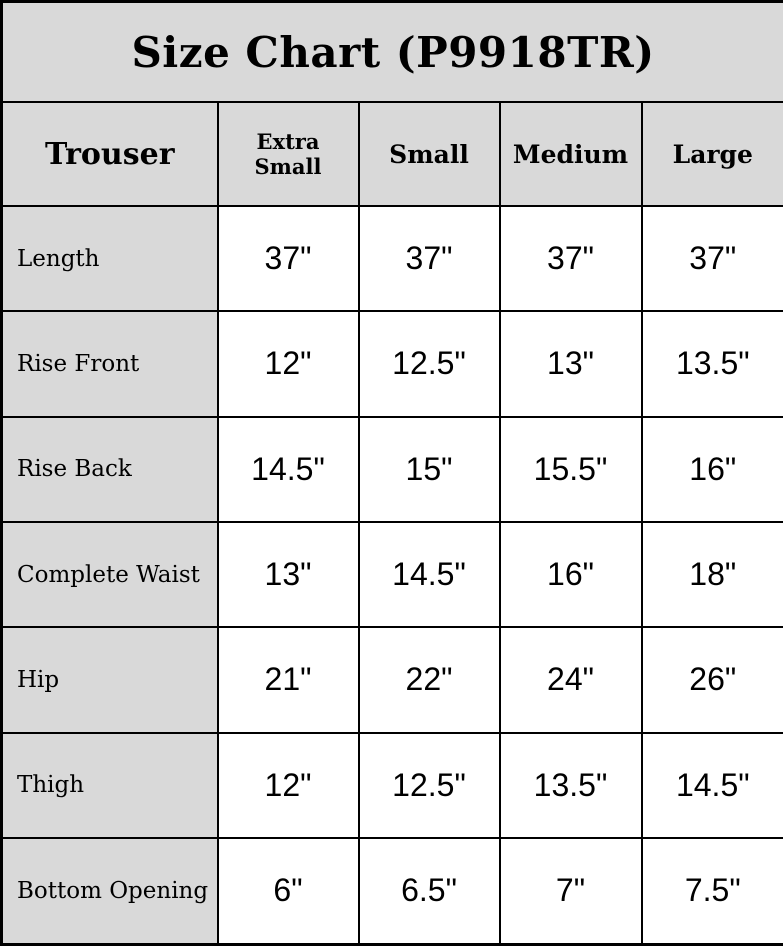 The image size is (783, 946). I want to click on row-label: Rise Front, so click(109, 364).